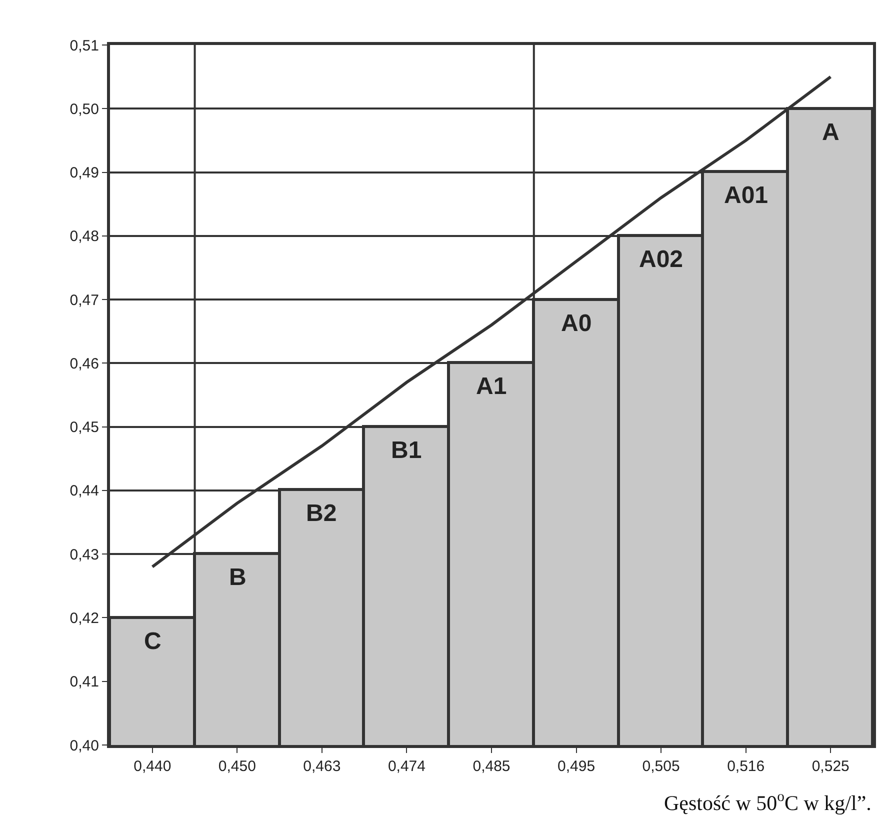 The image size is (881, 830). I want to click on y-tick-label: 0,40, so click(84, 745).